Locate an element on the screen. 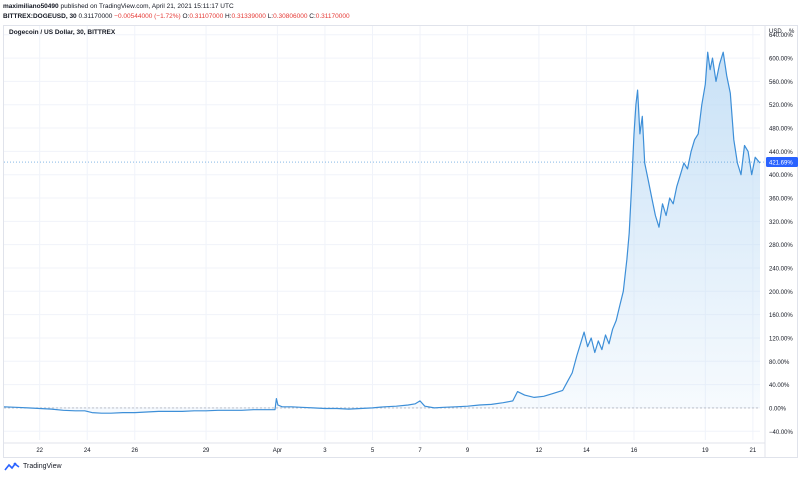 This screenshot has height=477, width=800. low-label: L: is located at coordinates (270, 16).